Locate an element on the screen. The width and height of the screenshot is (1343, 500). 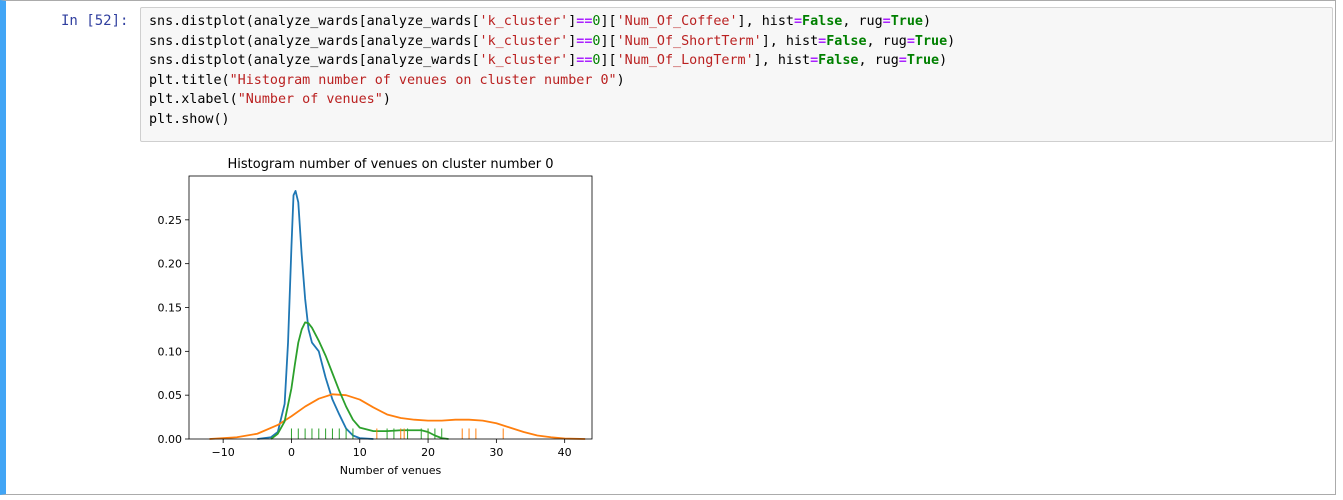
code-token: "Number of venues" is located at coordinates (310, 99).